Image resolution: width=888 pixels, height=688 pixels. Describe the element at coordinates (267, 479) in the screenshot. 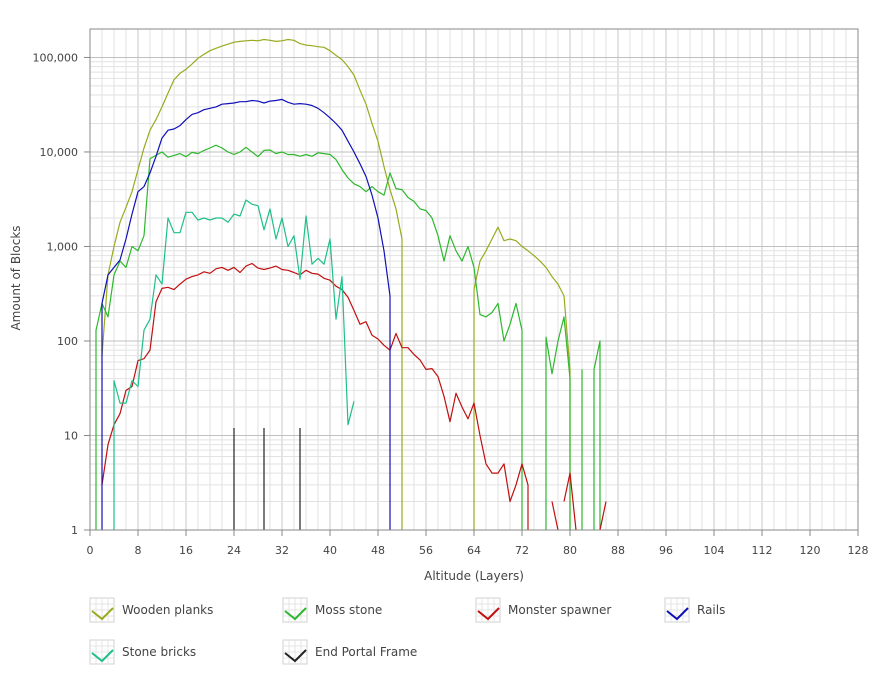

I see `series-end-portal-frame` at that location.